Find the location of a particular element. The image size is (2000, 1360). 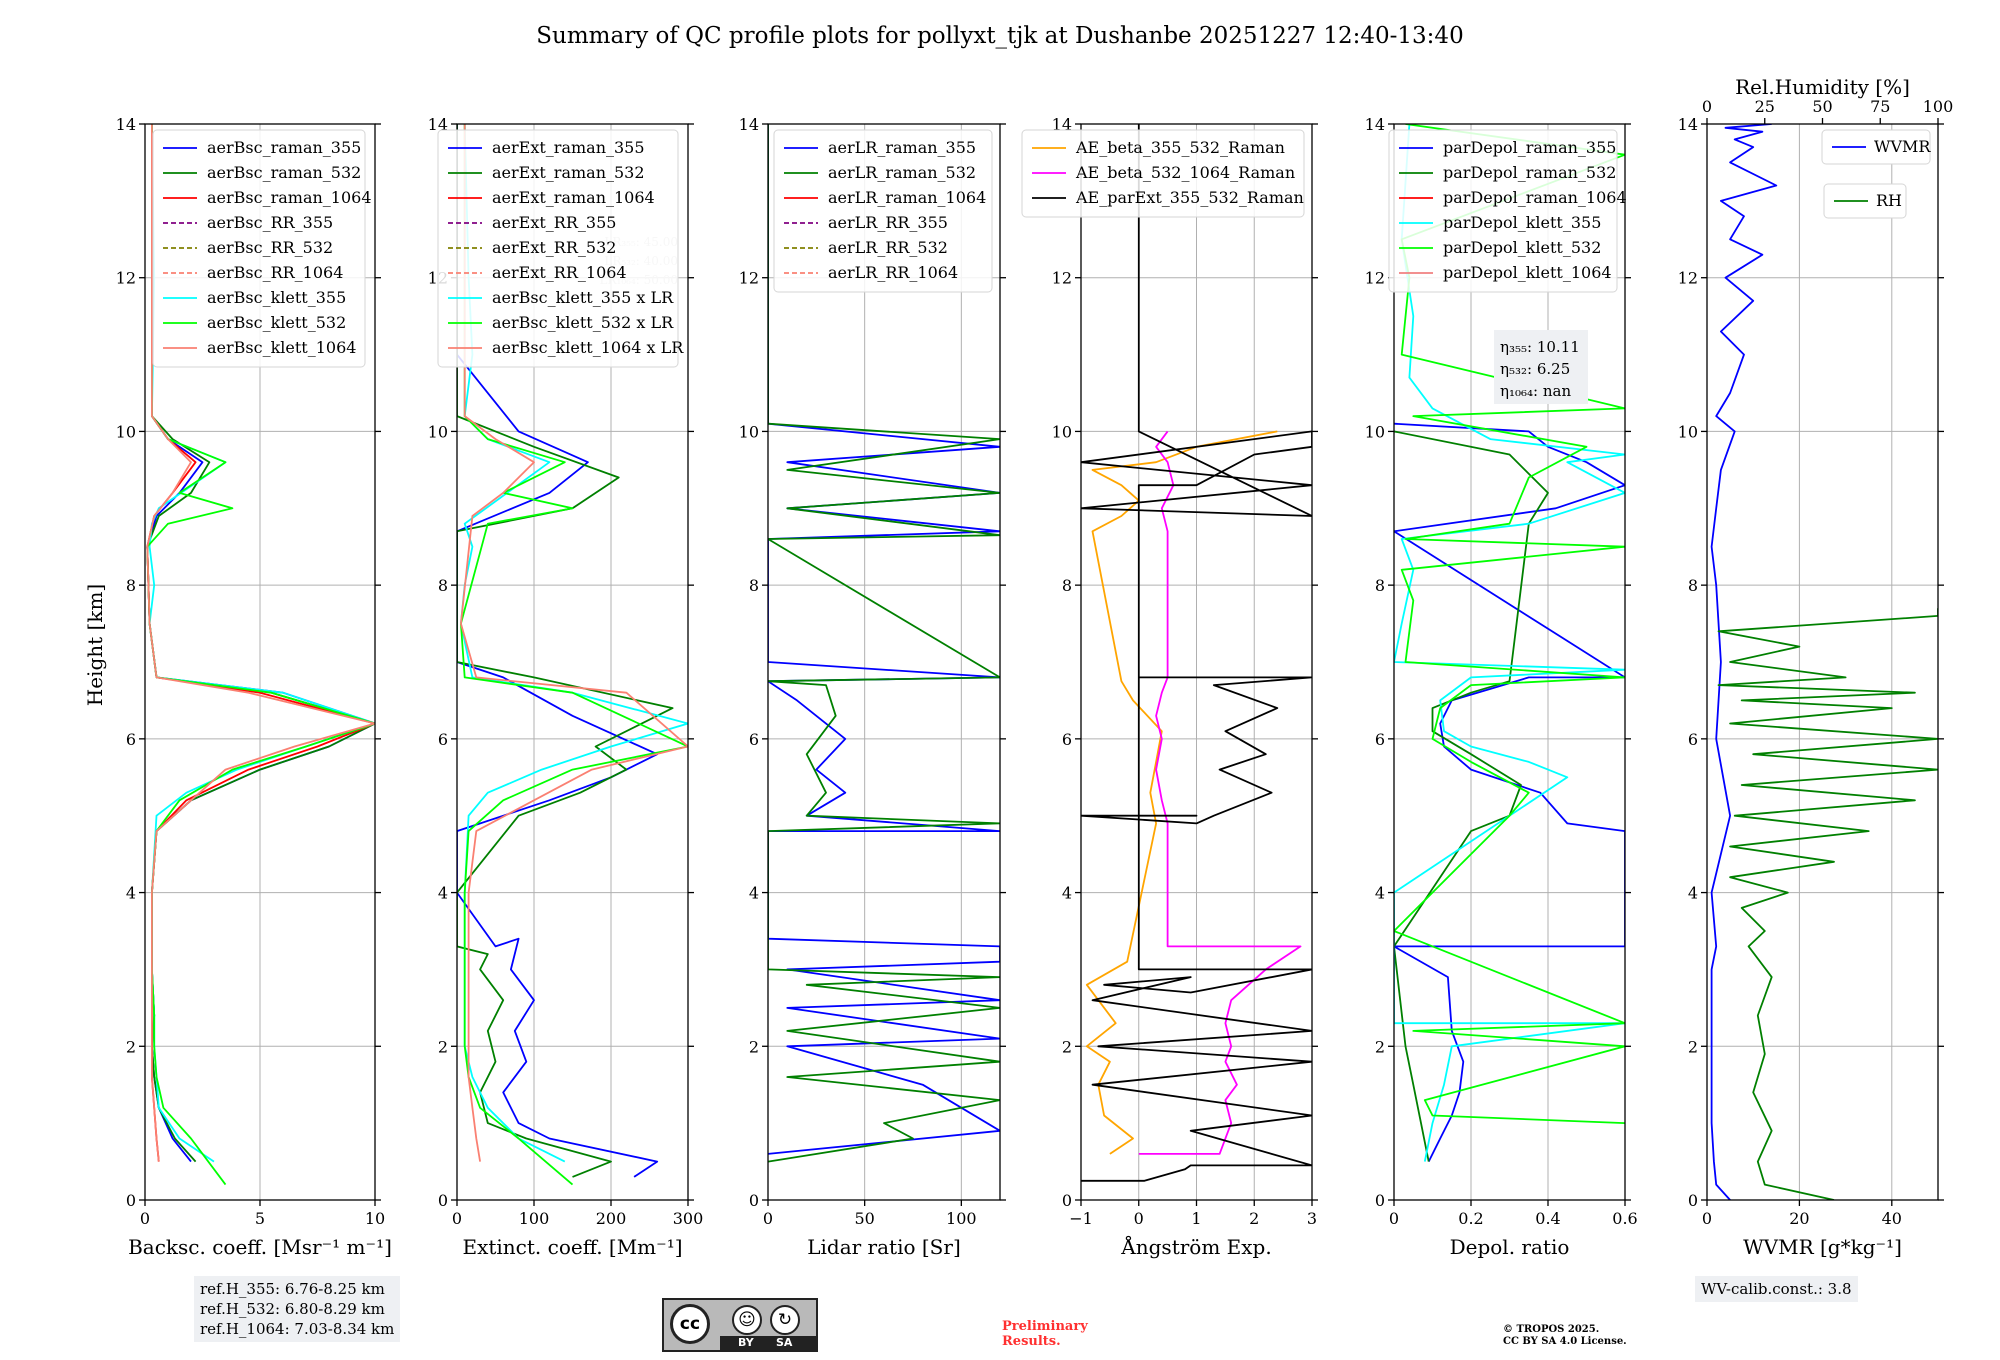

series-line-AE_parExt_355_532_Raman is located at coordinates (1196, 653).